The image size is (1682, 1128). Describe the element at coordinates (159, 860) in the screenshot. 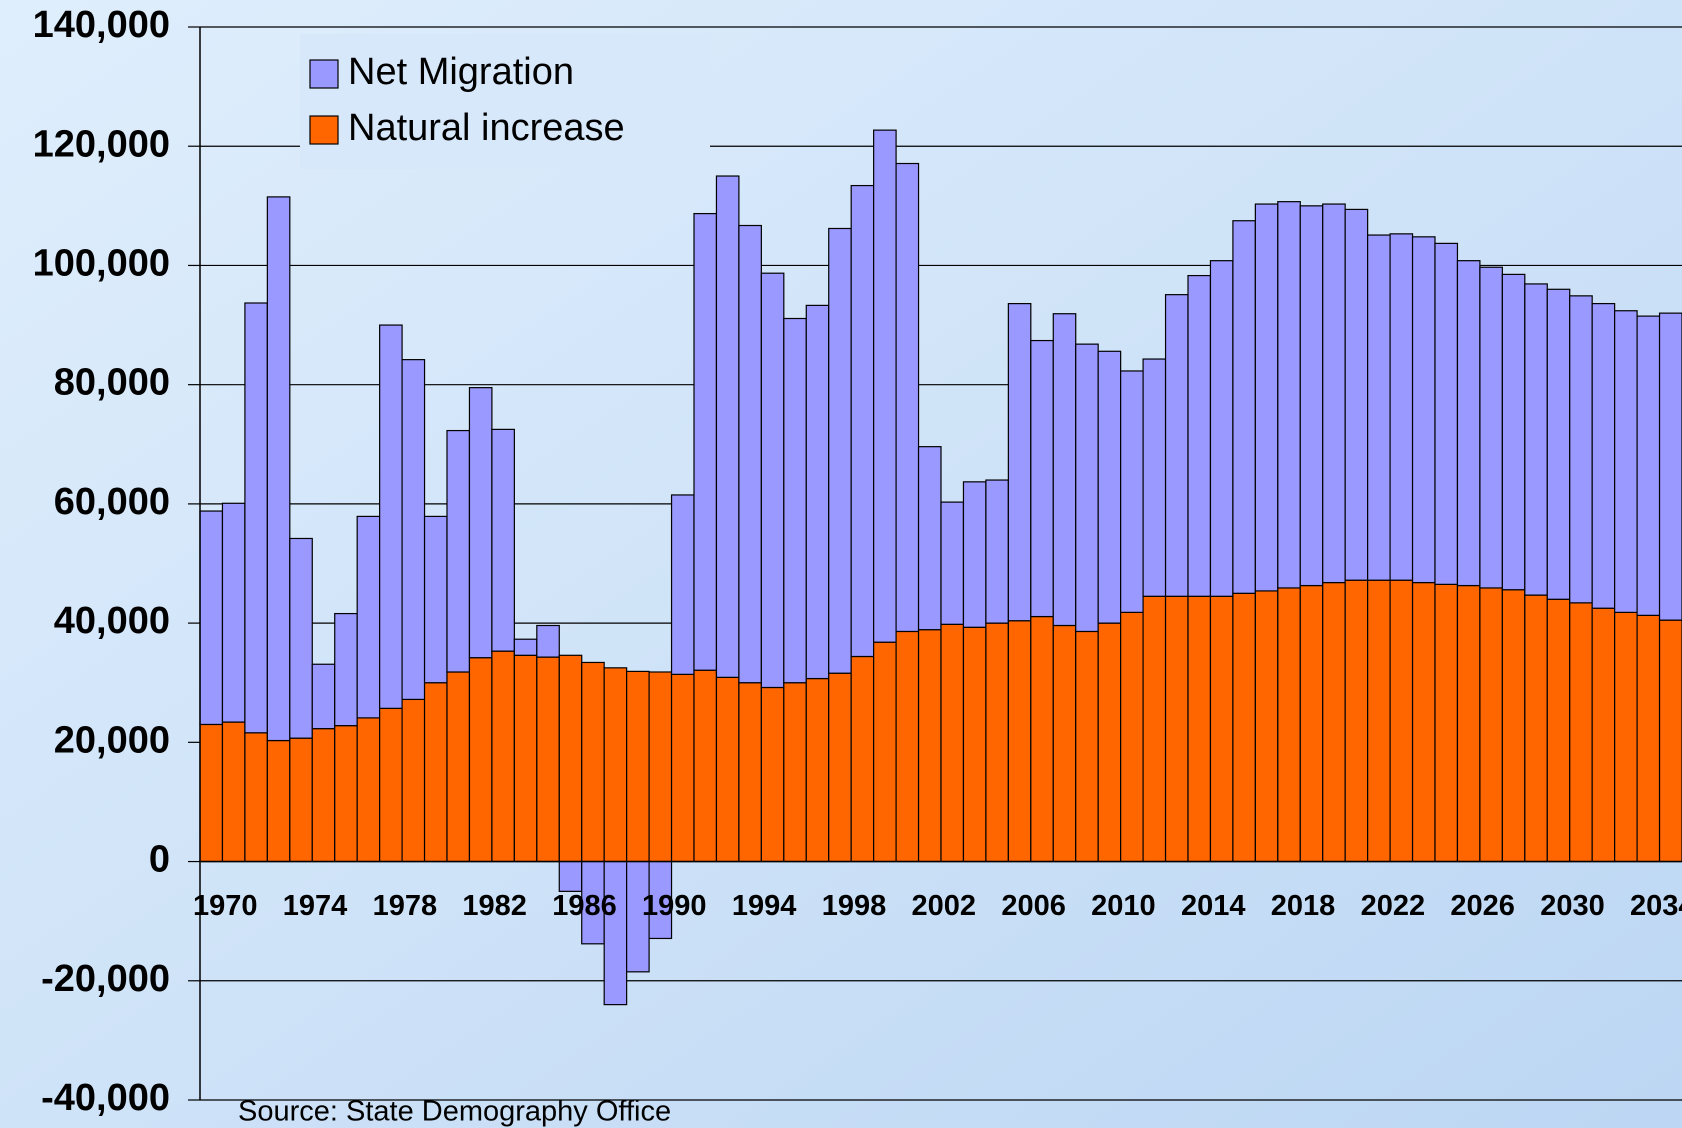

I see `y-tick-label: 0` at that location.